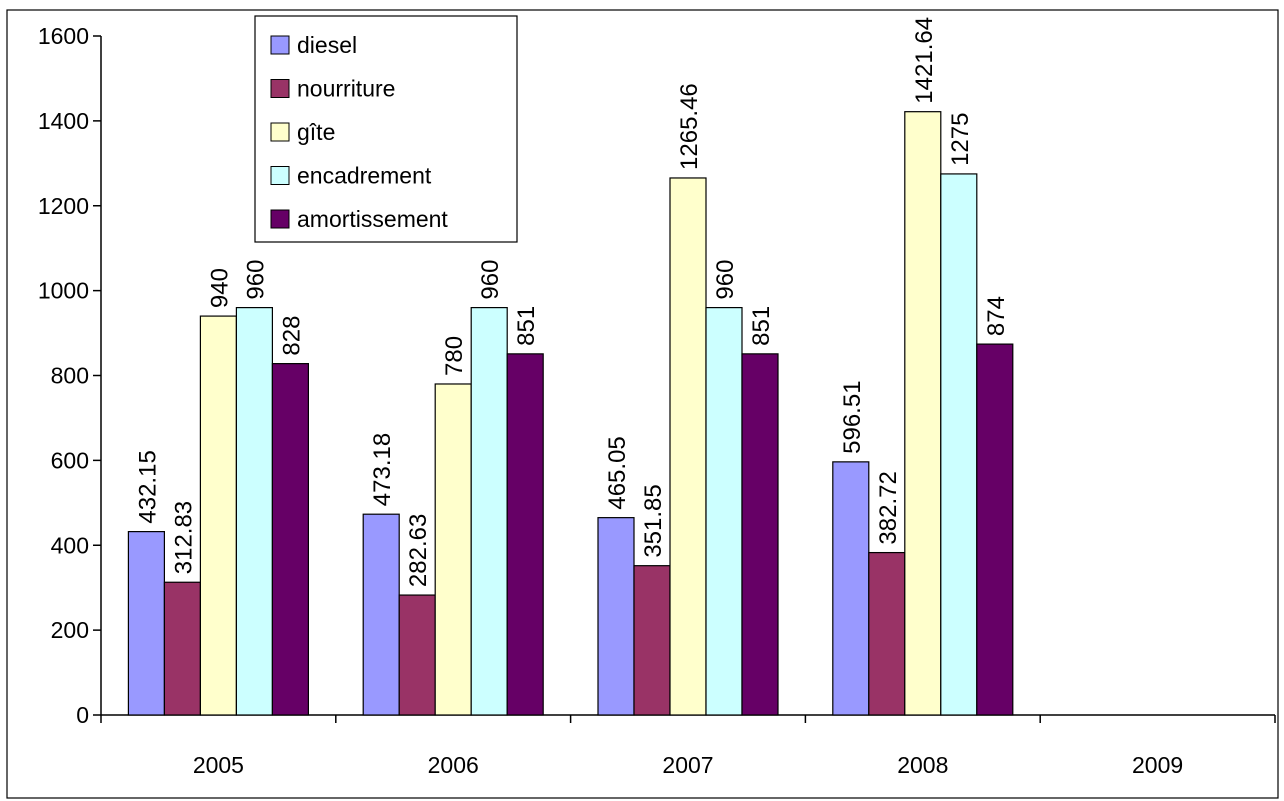  What do you see at coordinates (364, 176) in the screenshot?
I see `legend-label: encadrement` at bounding box center [364, 176].